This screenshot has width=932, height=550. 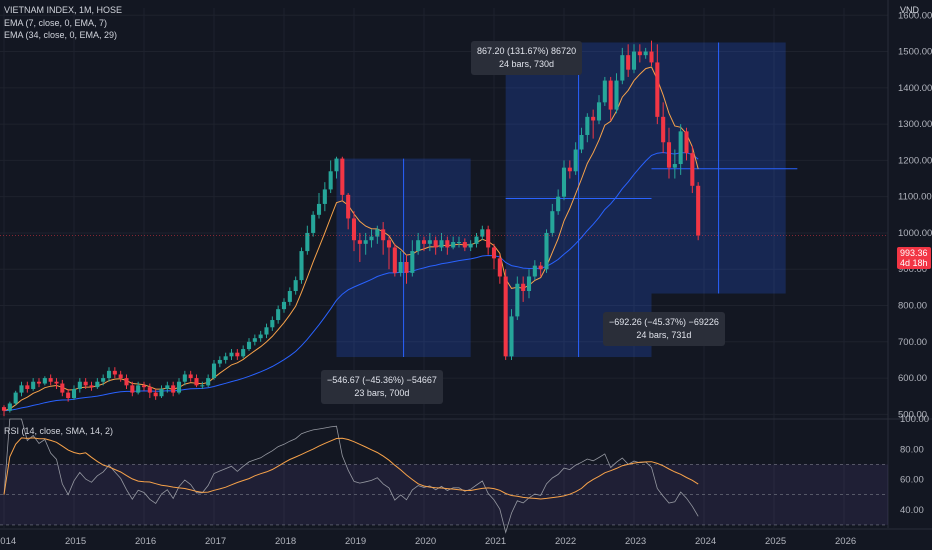 I want to click on measure-3-span: 24 bars, 731d, so click(x=664, y=335).